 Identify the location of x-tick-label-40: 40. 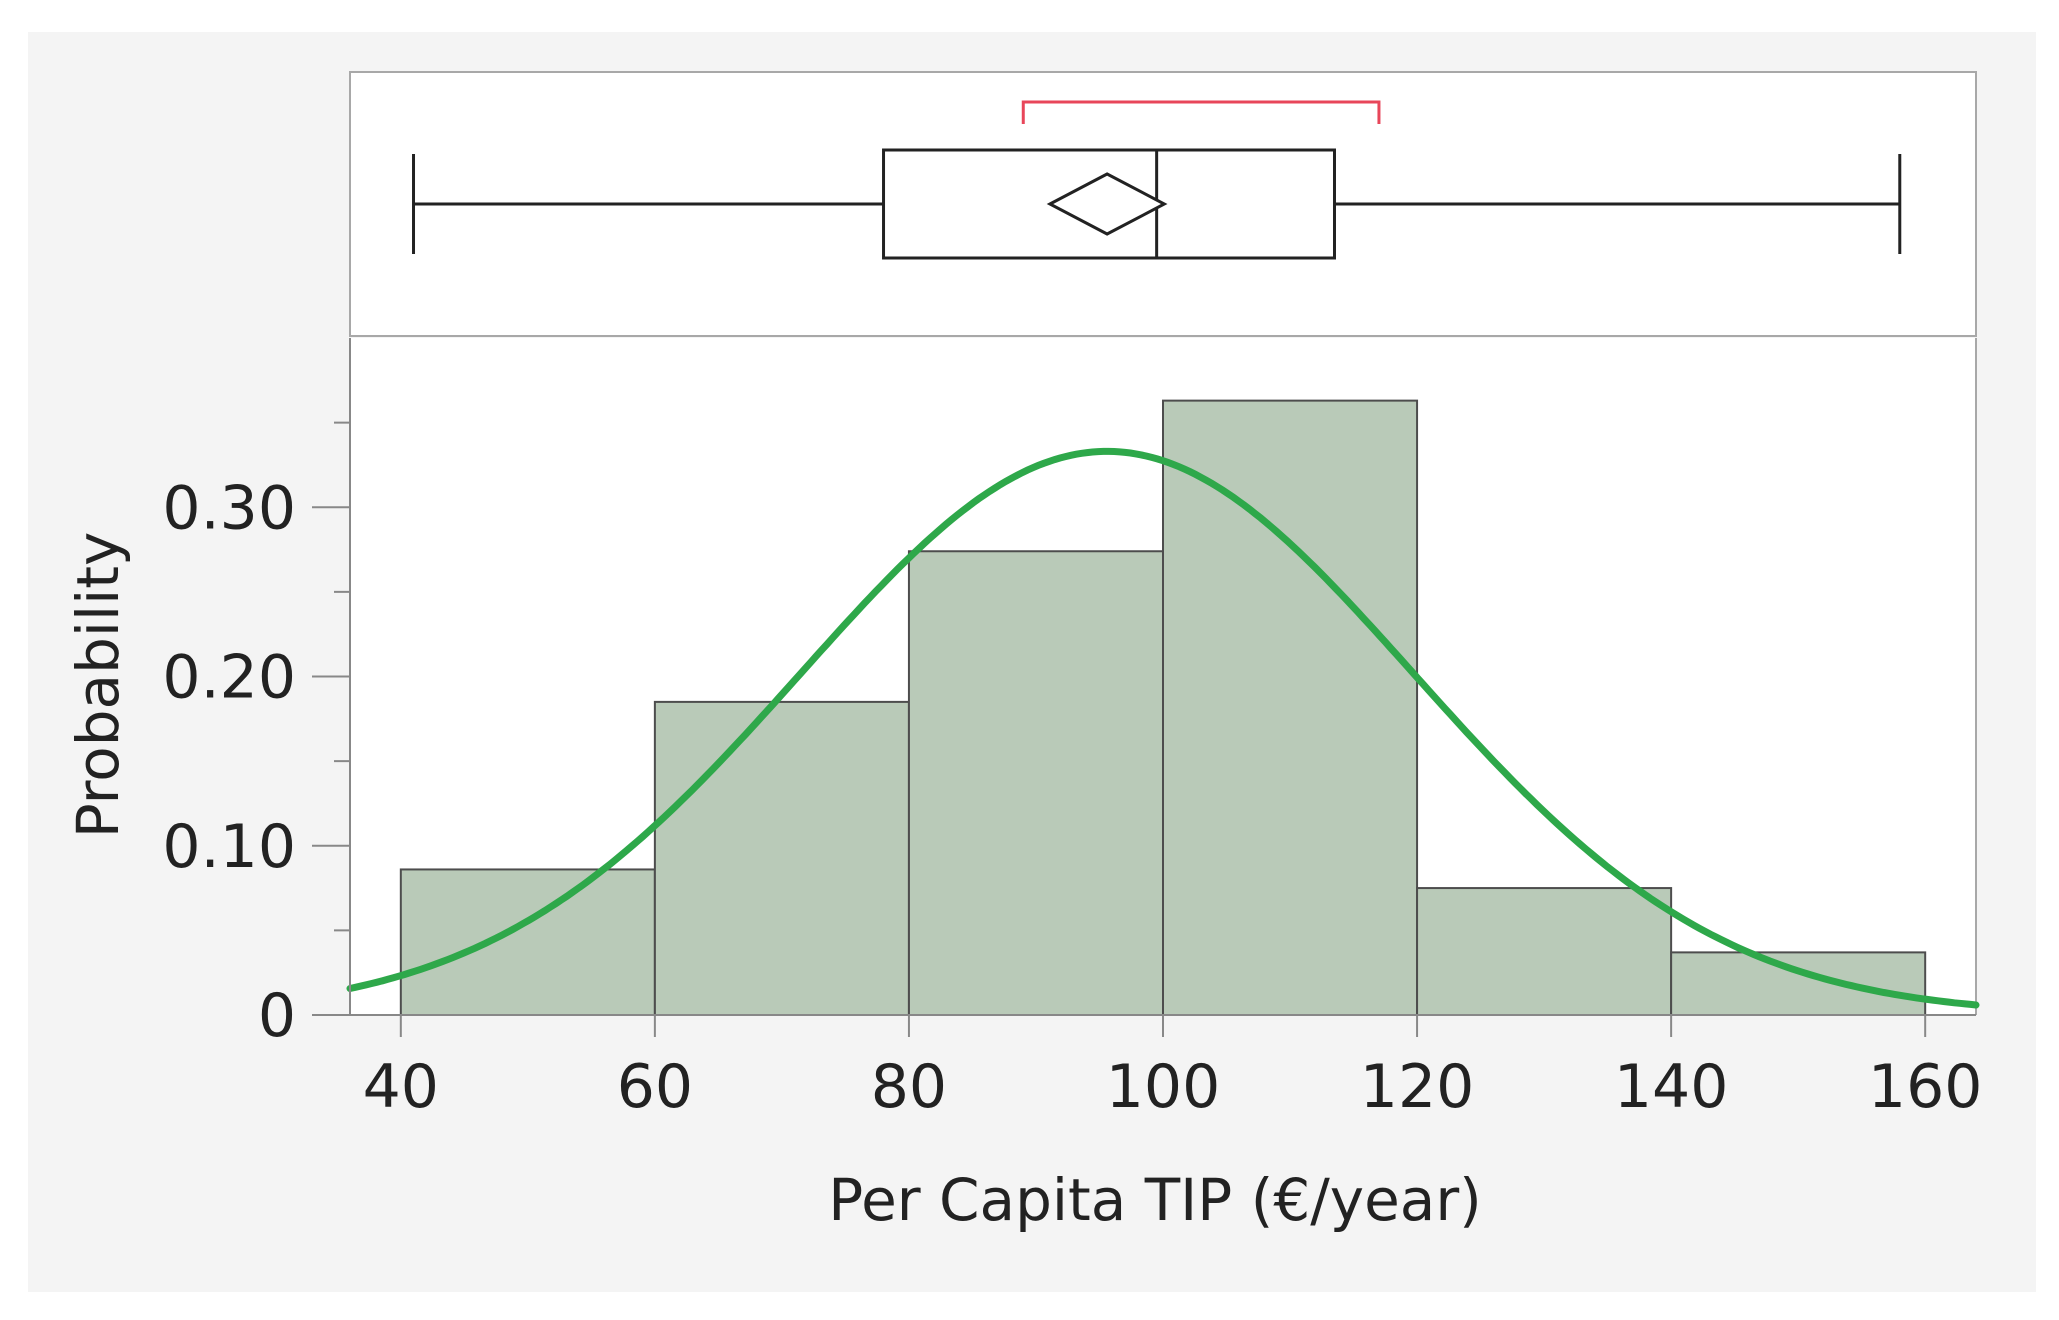
(401, 1087).